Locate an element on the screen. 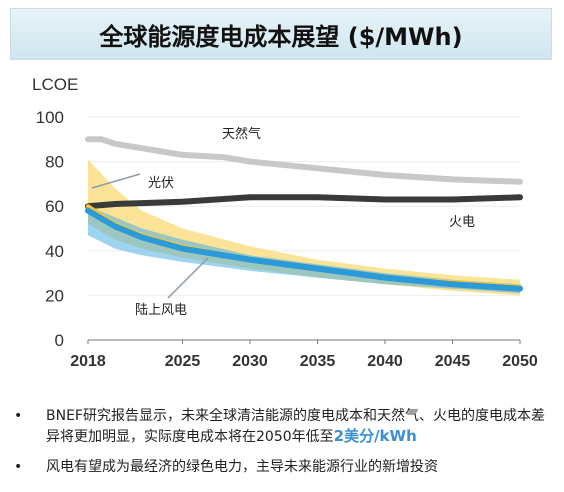 The width and height of the screenshot is (564, 492). y-axis-ticks: 0 20 40 60 80 100 is located at coordinates (50, 229).